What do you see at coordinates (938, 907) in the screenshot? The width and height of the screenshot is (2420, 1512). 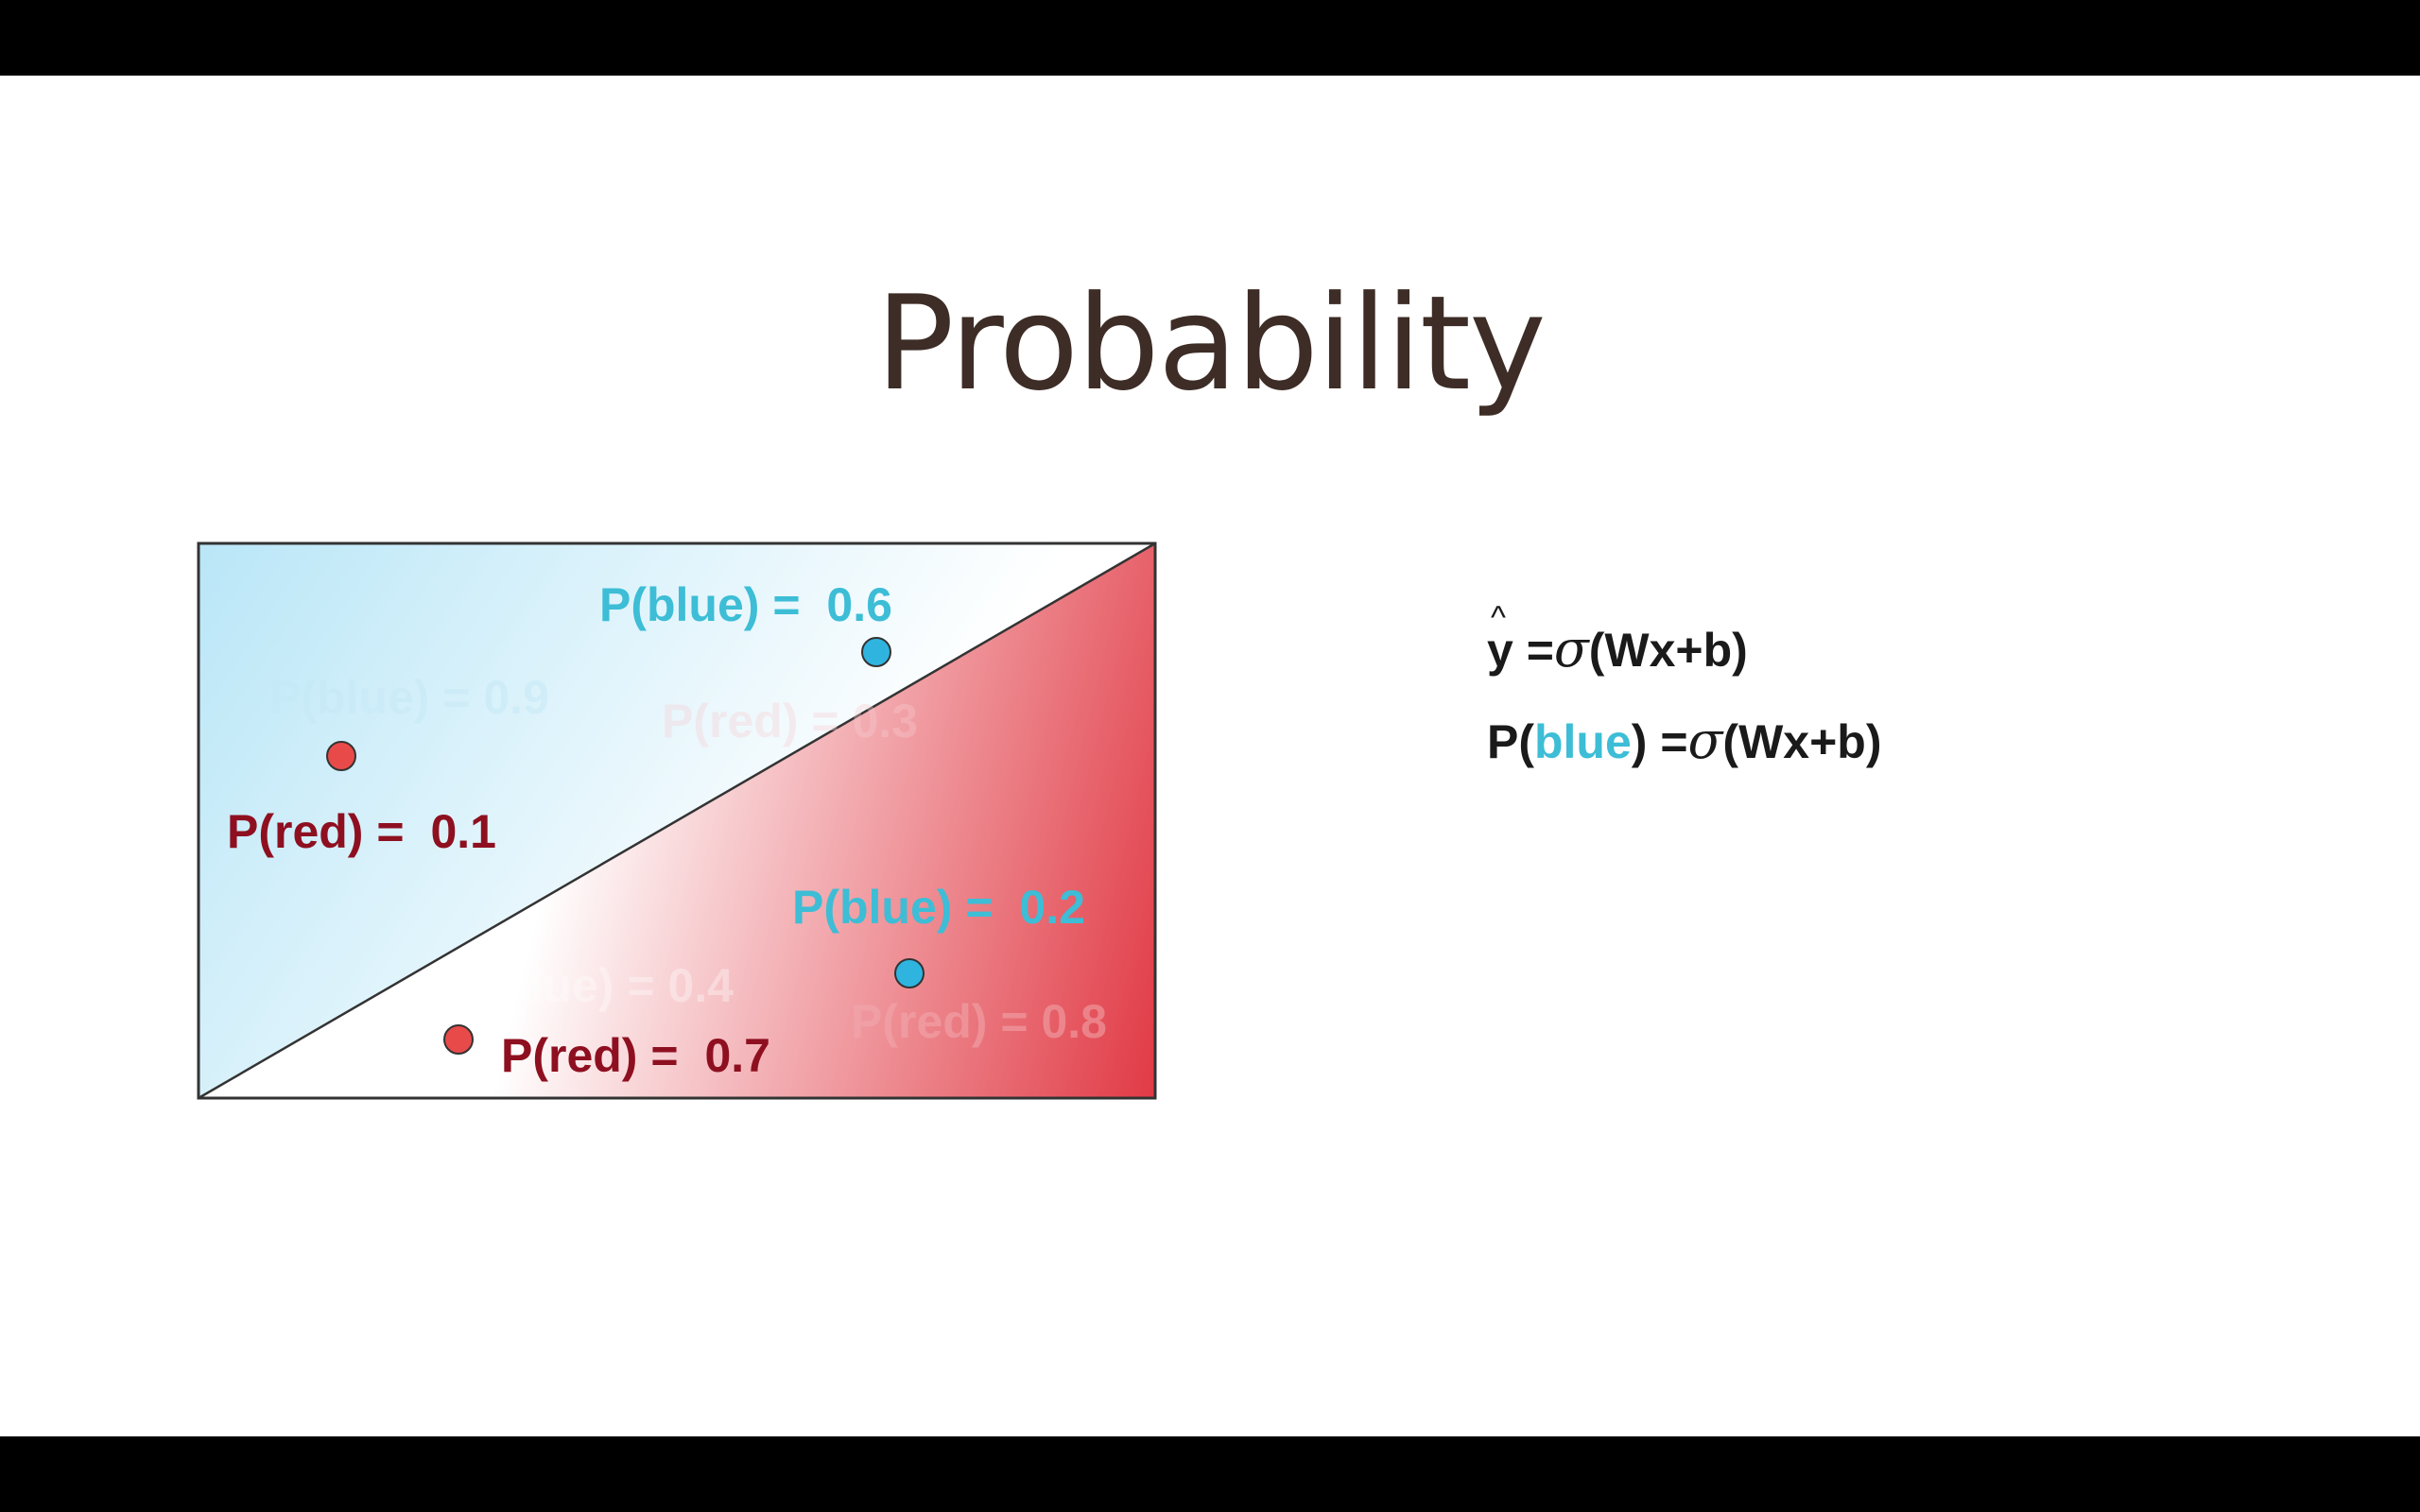 I see `point-label-blue-2: P(blue) = 0.2` at bounding box center [938, 907].